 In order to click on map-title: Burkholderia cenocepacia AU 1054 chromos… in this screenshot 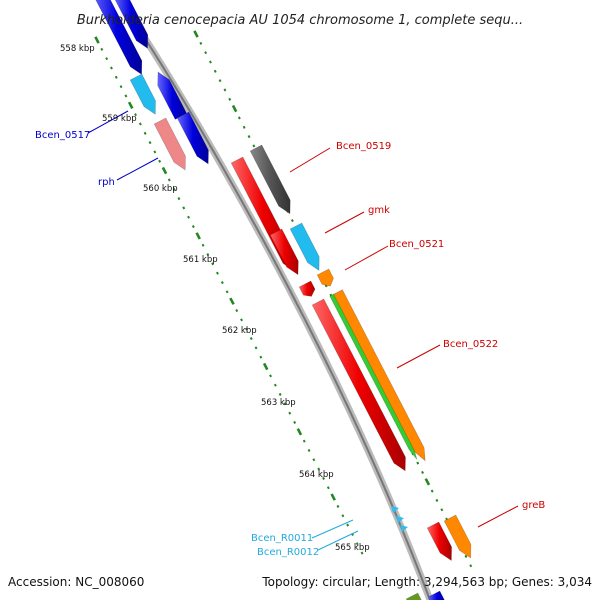, I will do `click(300, 20)`.